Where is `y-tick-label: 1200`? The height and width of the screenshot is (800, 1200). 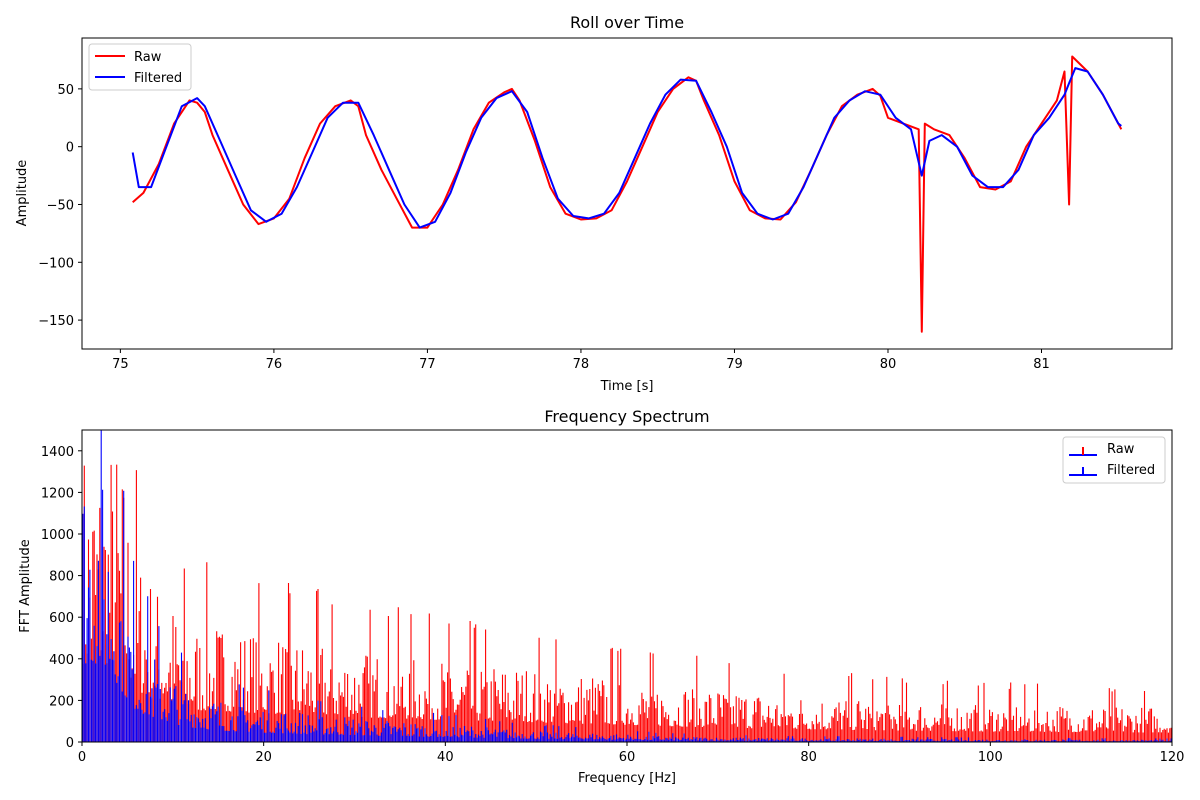
y-tick-label: 1200 is located at coordinates (57, 493).